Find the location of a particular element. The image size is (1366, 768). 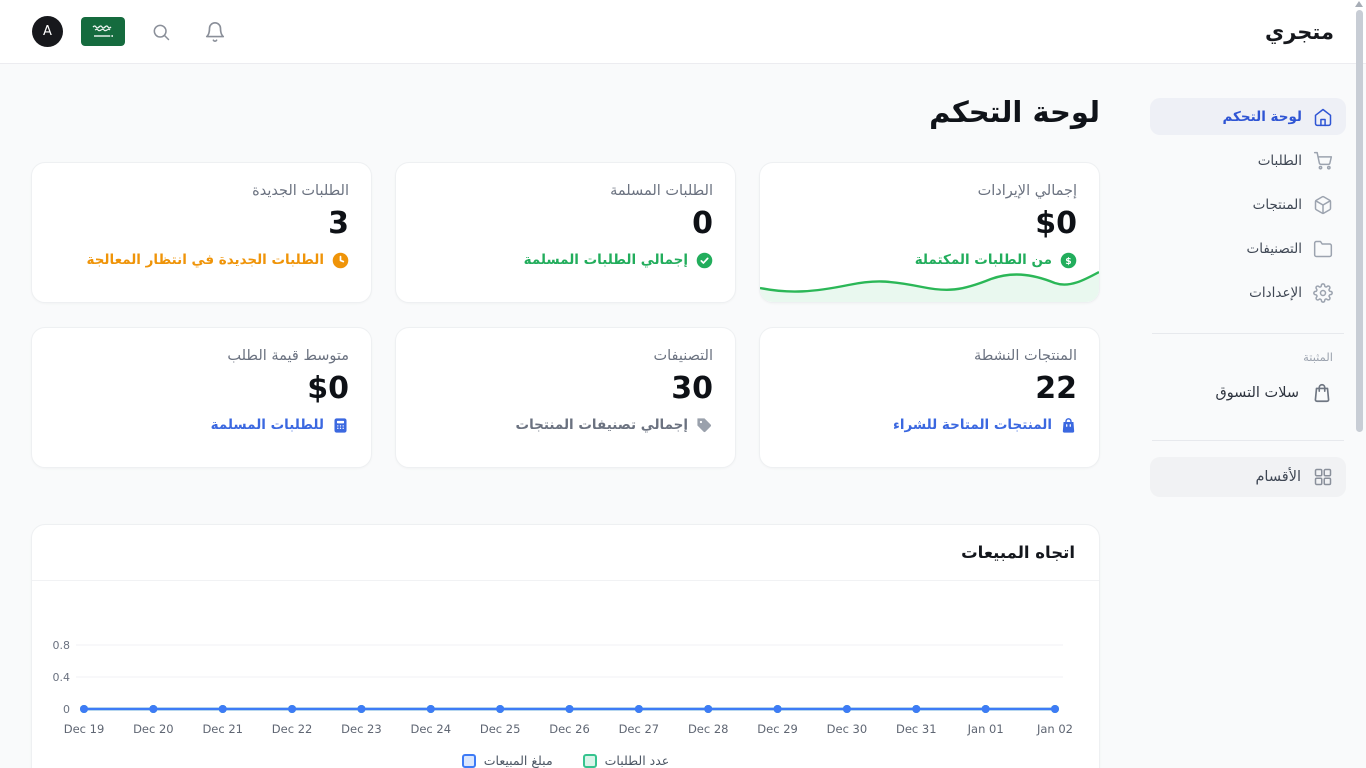

revenue-sparkline is located at coordinates (929, 286).